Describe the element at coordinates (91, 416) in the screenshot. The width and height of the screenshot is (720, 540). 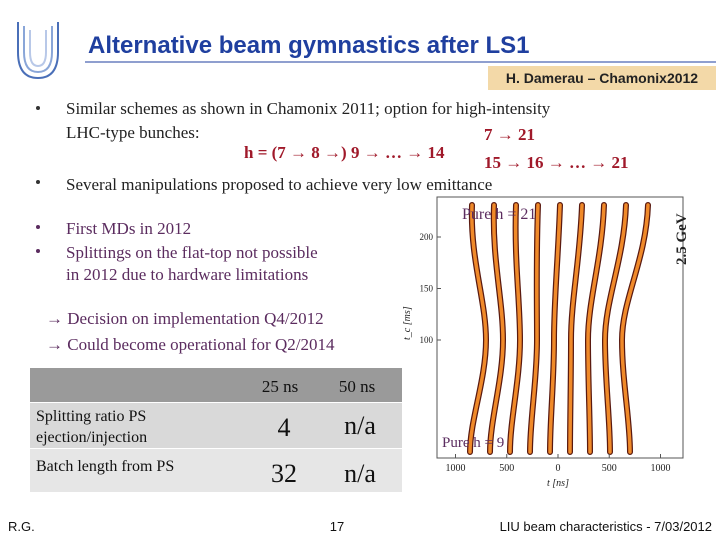
I see `cell: Splitting ratio PS` at that location.